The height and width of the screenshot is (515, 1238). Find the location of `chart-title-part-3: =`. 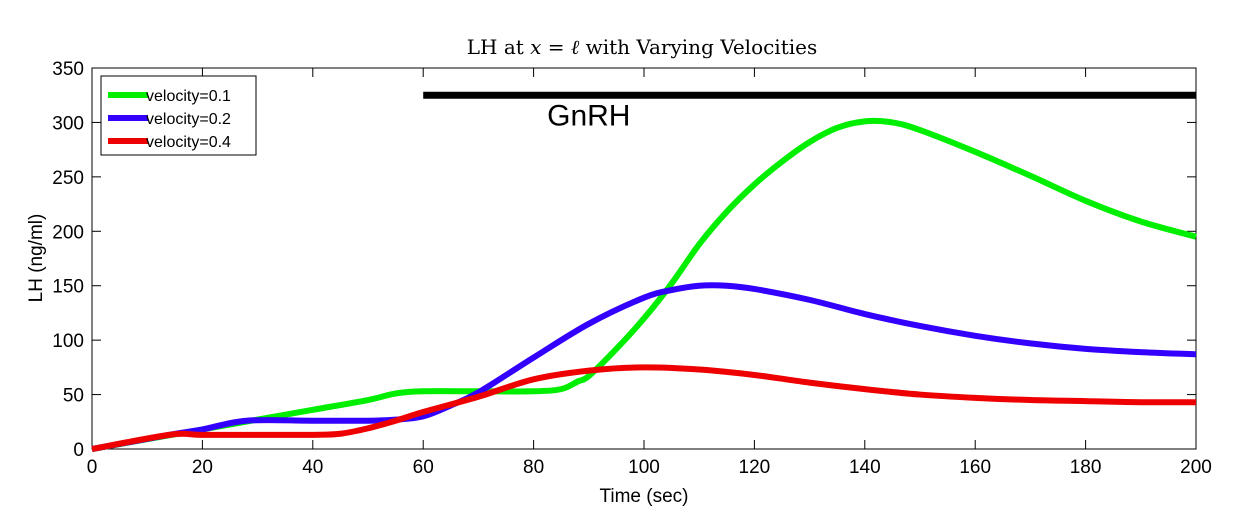

chart-title-part-3: = is located at coordinates (555, 47).